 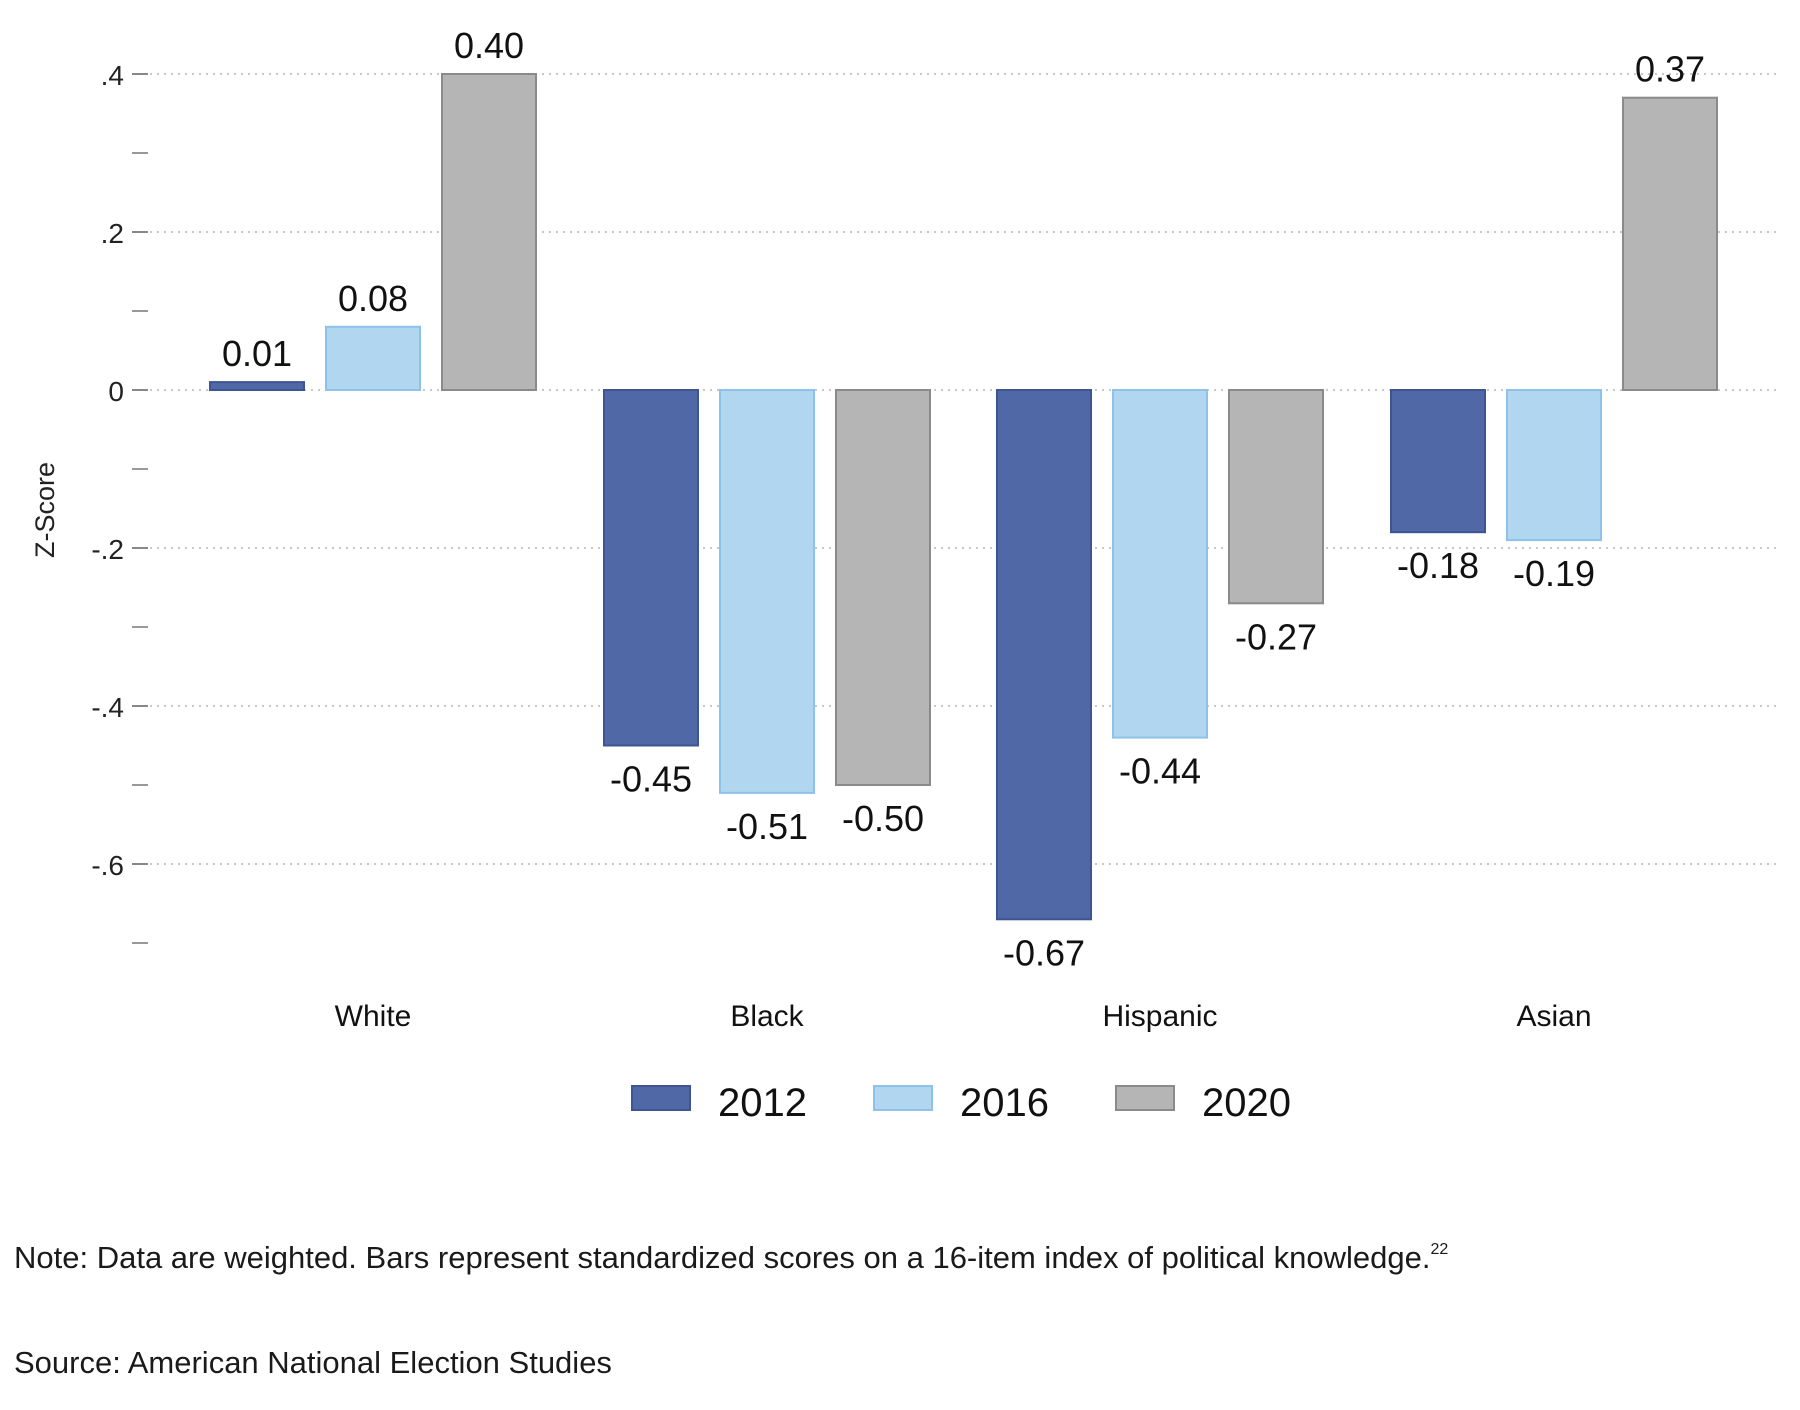 What do you see at coordinates (1246, 1103) in the screenshot?
I see `legend-label-2020: 2020` at bounding box center [1246, 1103].